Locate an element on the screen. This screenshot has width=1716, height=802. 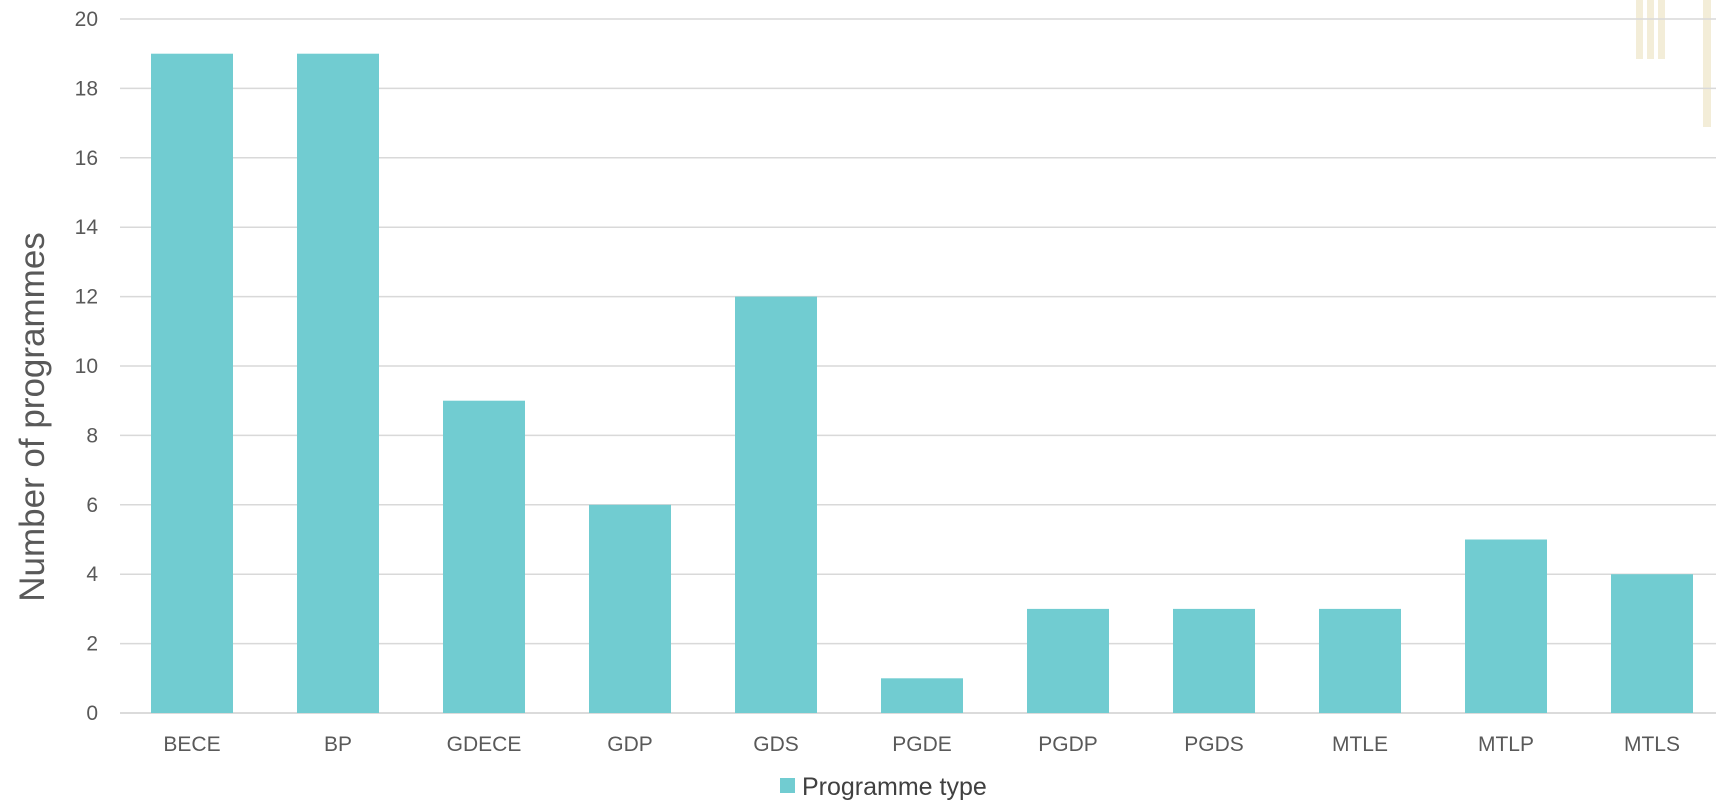
y-tick-label: 18 is located at coordinates (86, 88).